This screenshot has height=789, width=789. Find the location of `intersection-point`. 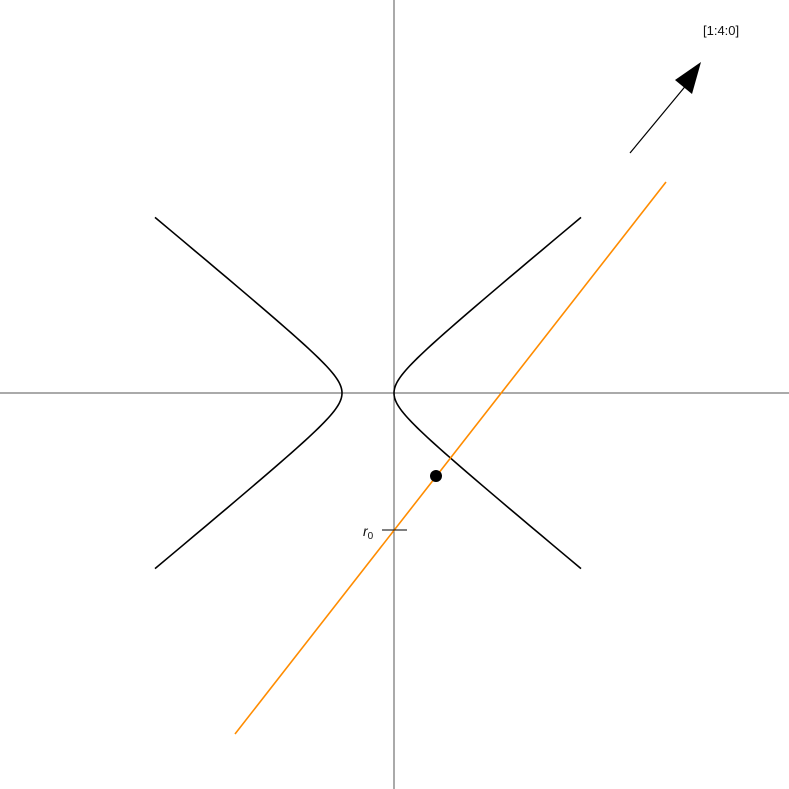

intersection-point is located at coordinates (436, 476).